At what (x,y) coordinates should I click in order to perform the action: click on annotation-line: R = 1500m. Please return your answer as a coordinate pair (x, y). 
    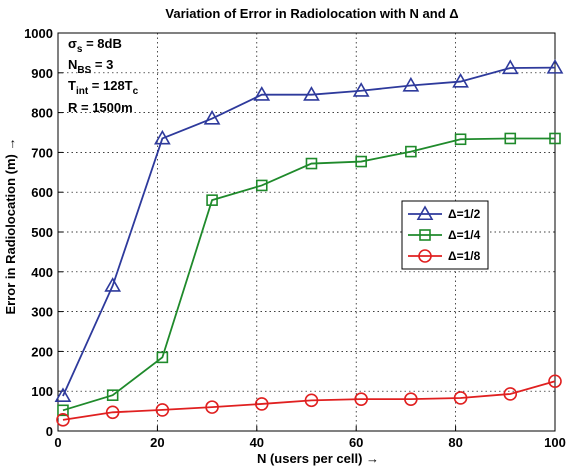
    Looking at the image, I should click on (100, 107).